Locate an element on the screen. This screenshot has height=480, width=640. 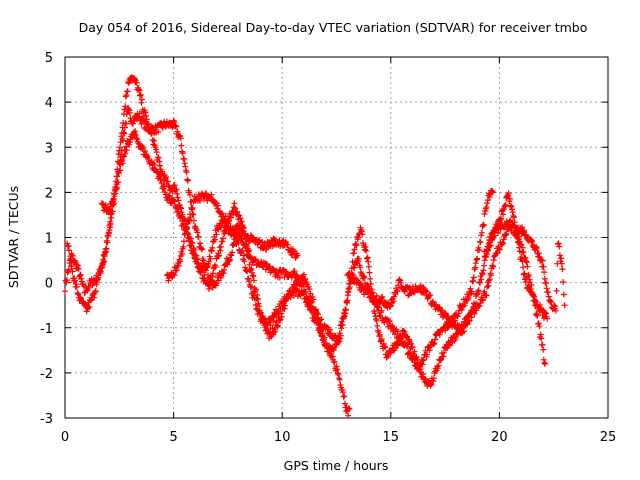
y-tick-label: 0 is located at coordinates (49, 284).